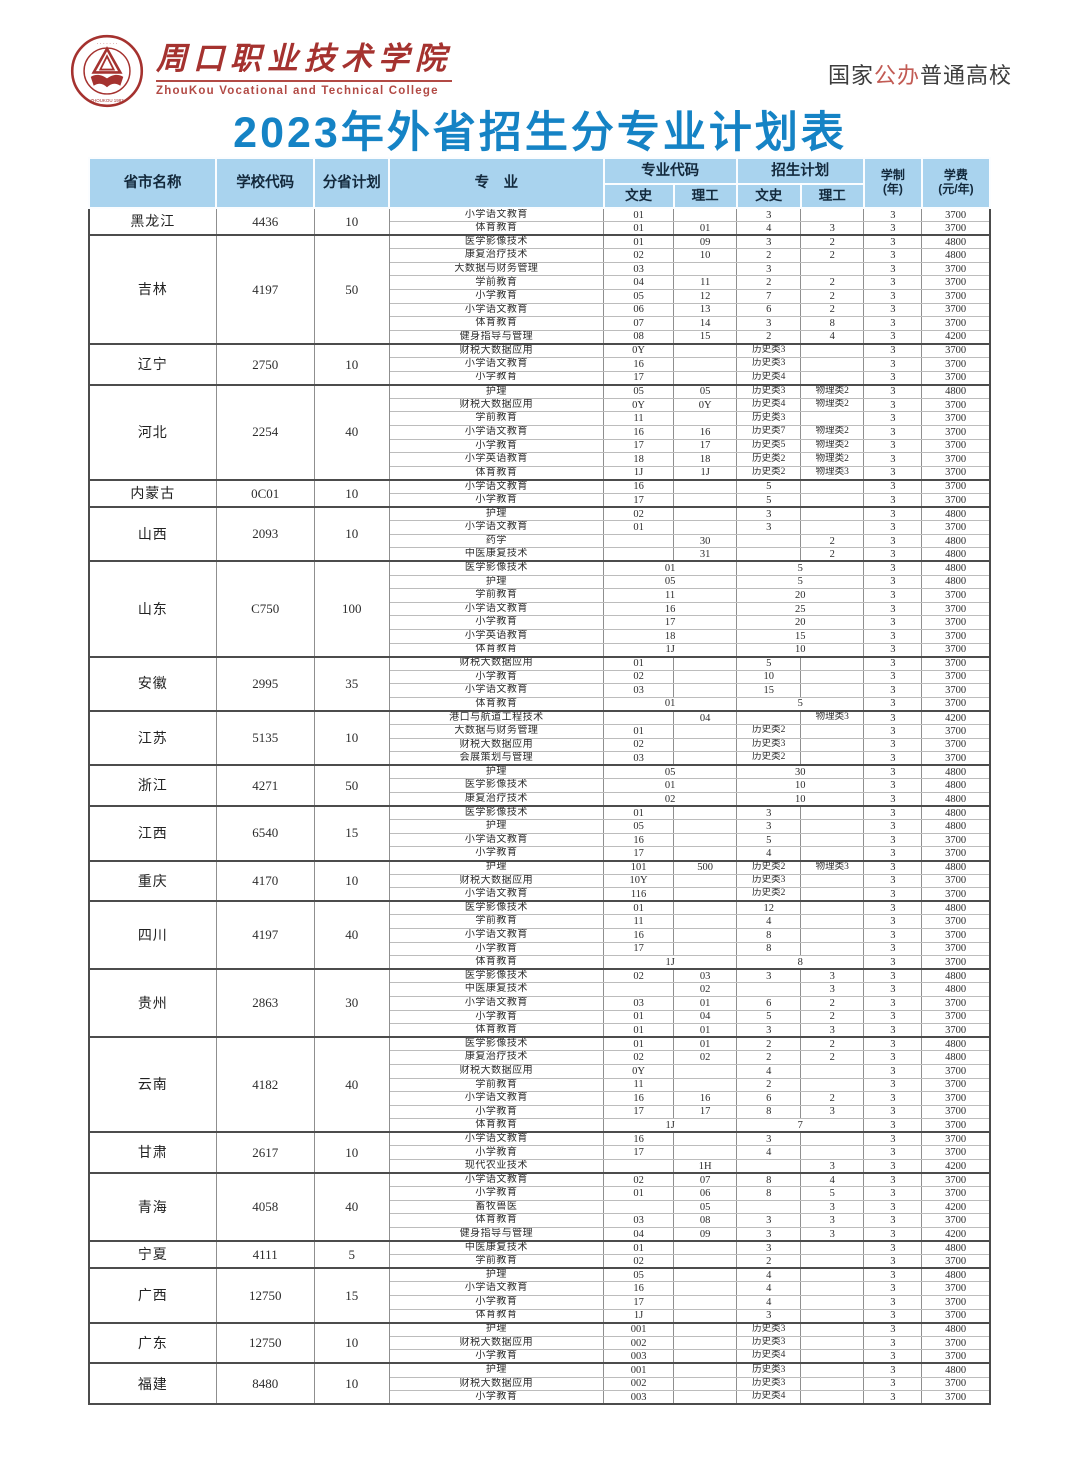  I want to click on code-li-cell: 12, so click(705, 296).